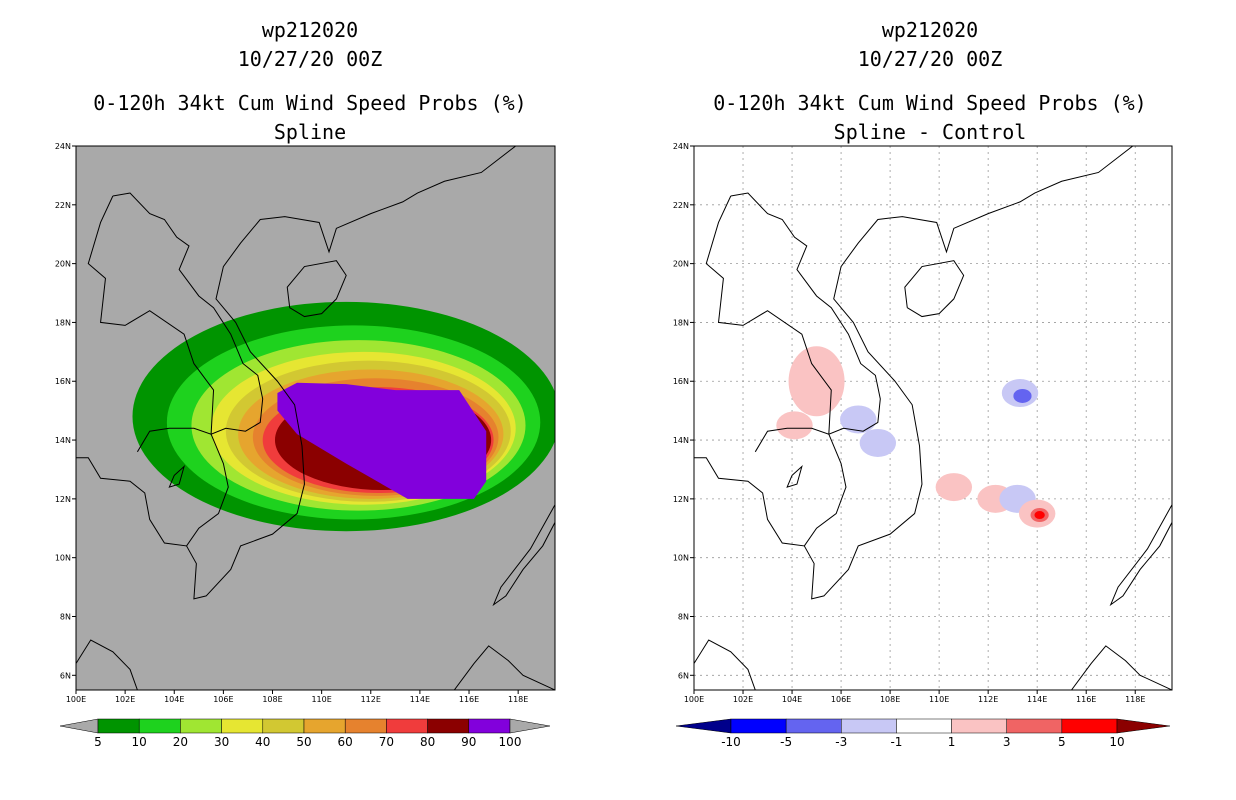 This screenshot has width=1236, height=800. What do you see at coordinates (427, 742) in the screenshot?
I see `colorbar-label: 80` at bounding box center [427, 742].